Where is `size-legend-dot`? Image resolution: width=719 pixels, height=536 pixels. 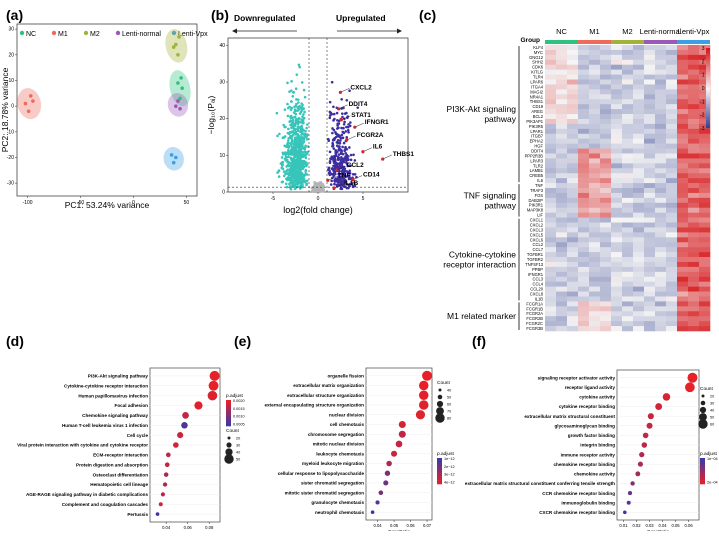 size-legend-dot is located at coordinates (229, 459).